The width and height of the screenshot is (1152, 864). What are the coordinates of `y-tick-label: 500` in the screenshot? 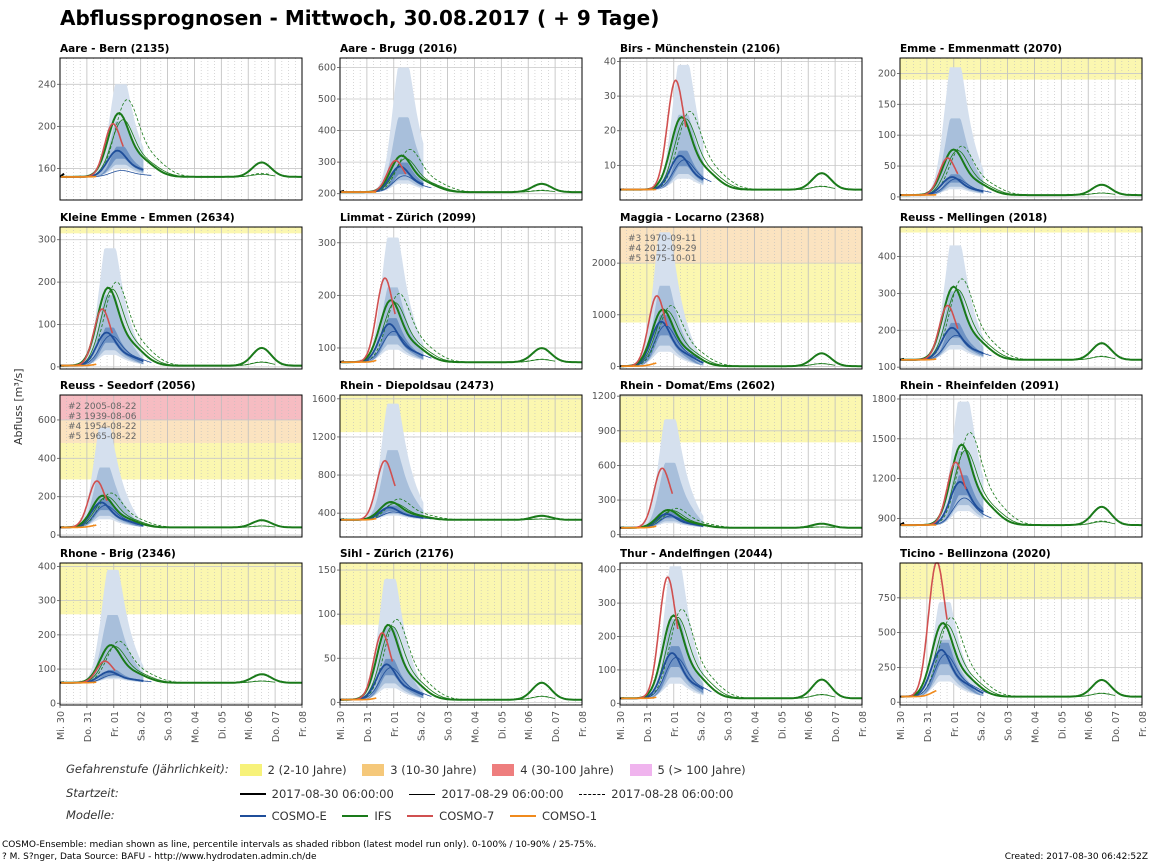 It's located at (887, 633).